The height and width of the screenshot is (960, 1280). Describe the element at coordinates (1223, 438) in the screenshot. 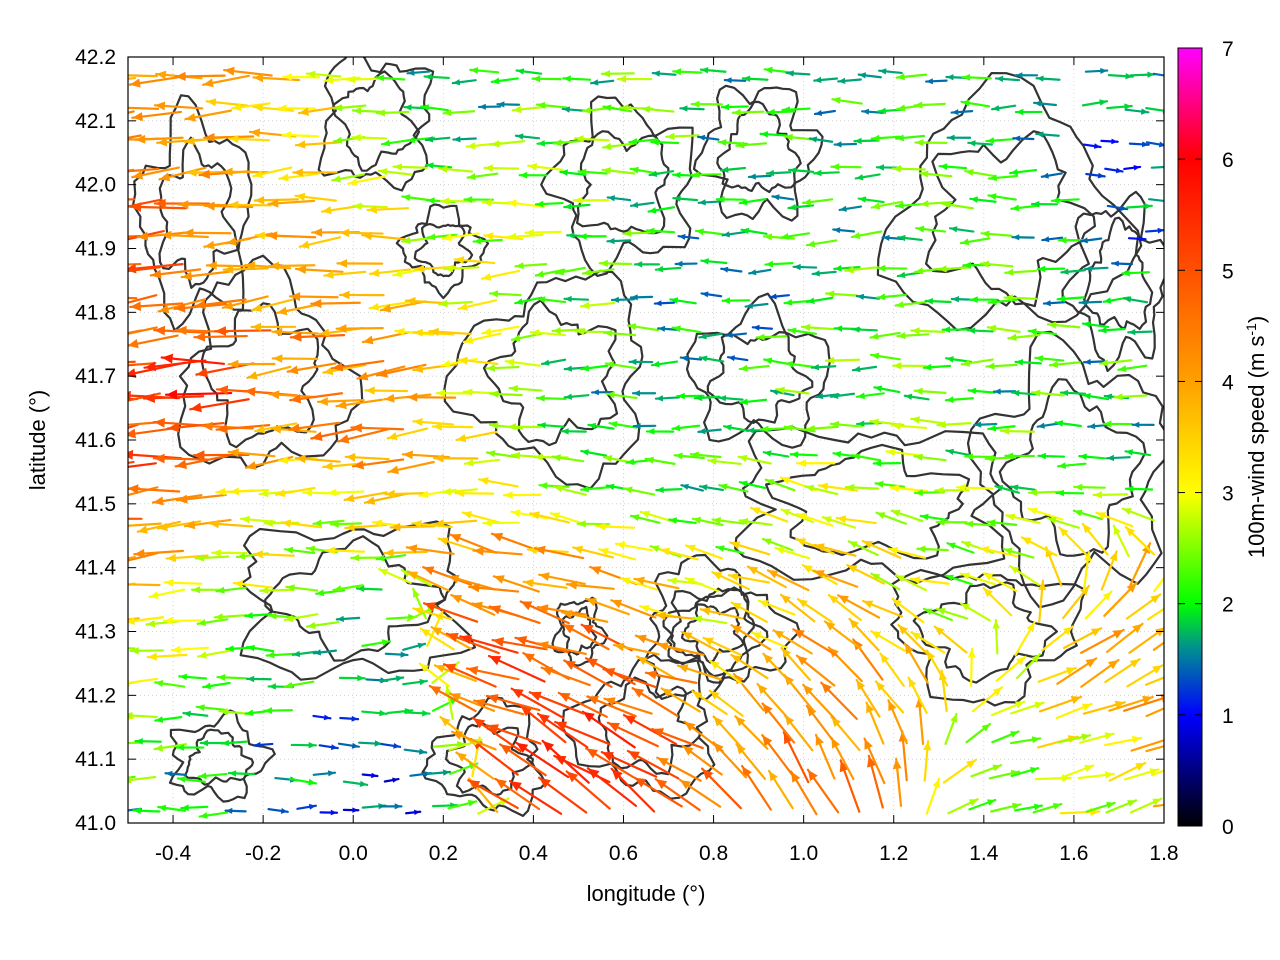

I see `colorbar: 0 1 2 3 4 5 6 7 100m-wind speed (m s-1)` at that location.